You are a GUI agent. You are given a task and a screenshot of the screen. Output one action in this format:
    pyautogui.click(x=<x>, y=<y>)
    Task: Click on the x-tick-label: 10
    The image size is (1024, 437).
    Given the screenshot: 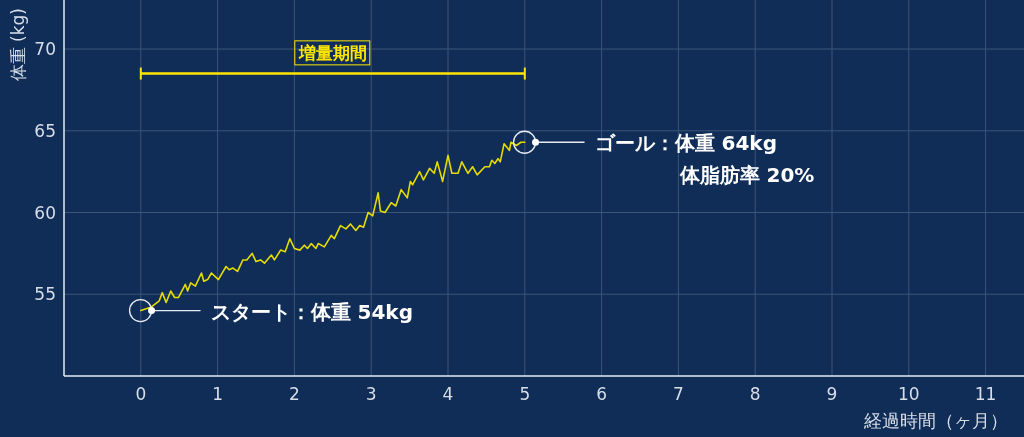 What is the action you would take?
    pyautogui.click(x=908, y=394)
    